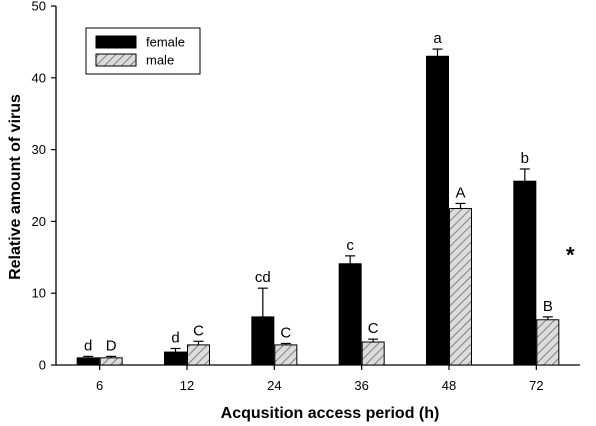  Describe the element at coordinates (548, 306) in the screenshot. I see `significance-label: B` at that location.